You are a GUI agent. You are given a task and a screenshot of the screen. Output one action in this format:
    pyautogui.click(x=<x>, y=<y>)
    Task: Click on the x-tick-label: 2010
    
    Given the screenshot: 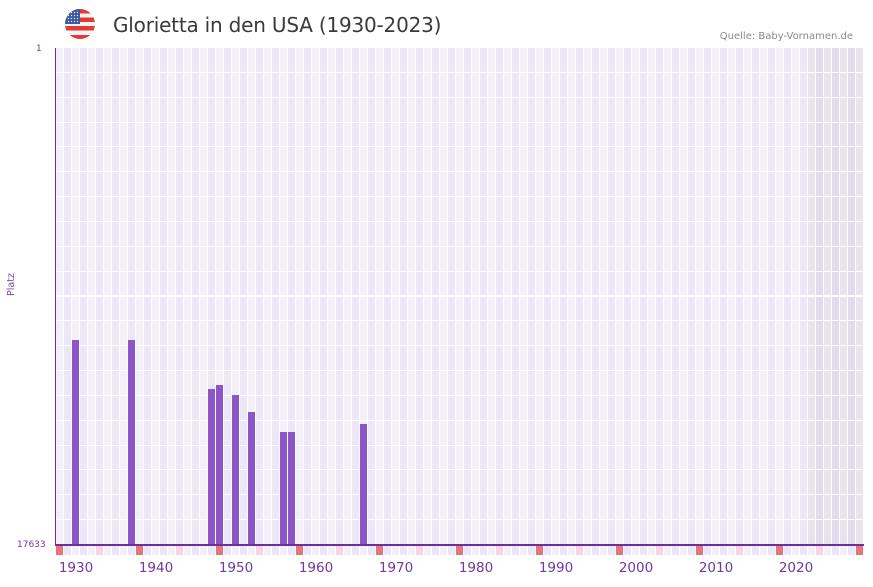 What is the action you would take?
    pyautogui.click(x=716, y=568)
    